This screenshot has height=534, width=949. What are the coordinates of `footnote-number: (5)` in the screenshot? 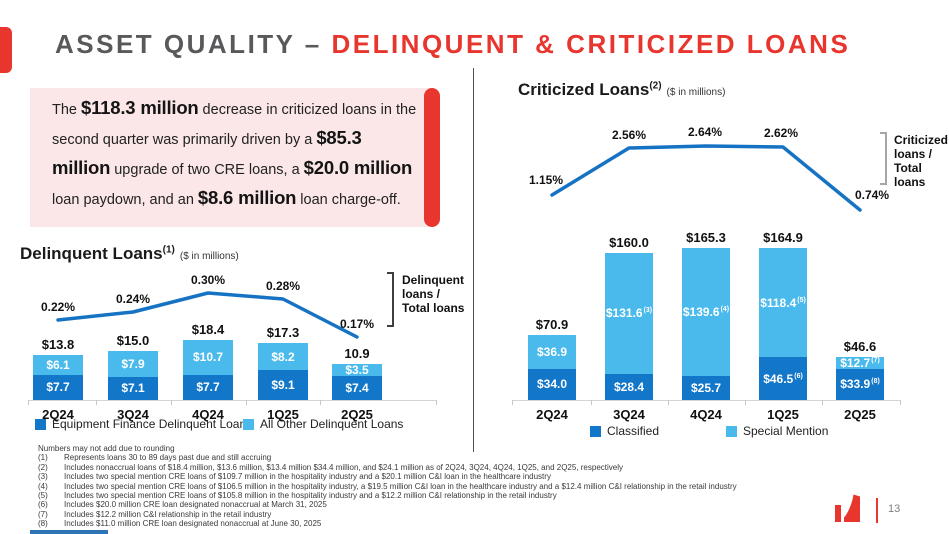 It's located at (43, 496).